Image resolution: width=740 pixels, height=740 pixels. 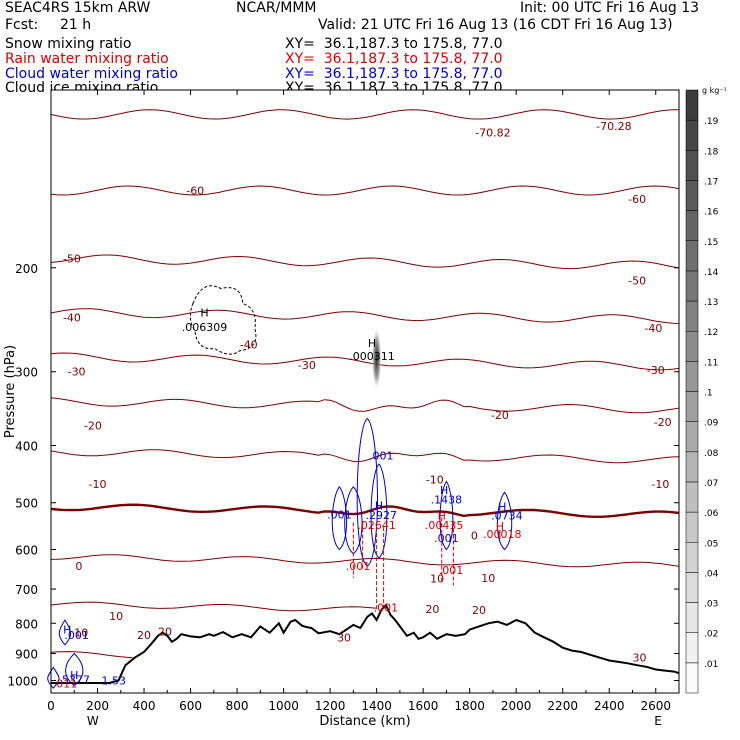 What do you see at coordinates (205, 327) in the screenshot?
I see `mixing-ratio-label: .006309` at bounding box center [205, 327].